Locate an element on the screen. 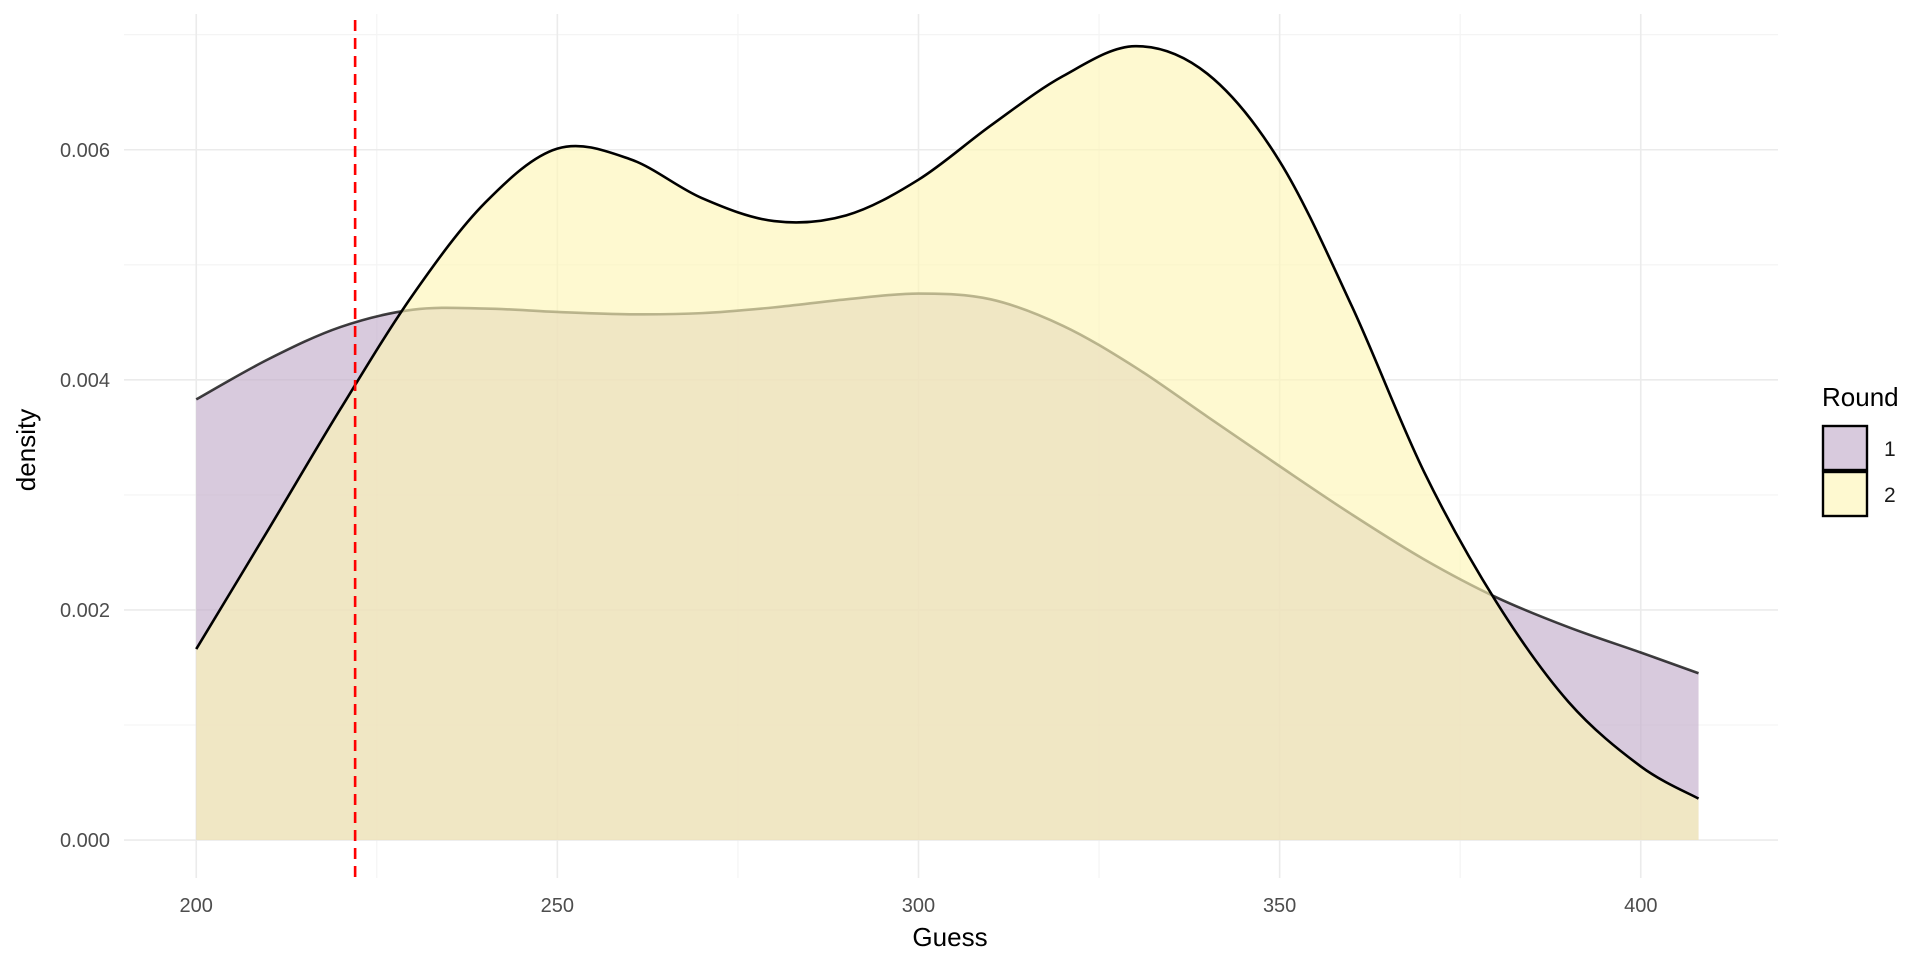  legend: Round 1 2 is located at coordinates (1860, 450).